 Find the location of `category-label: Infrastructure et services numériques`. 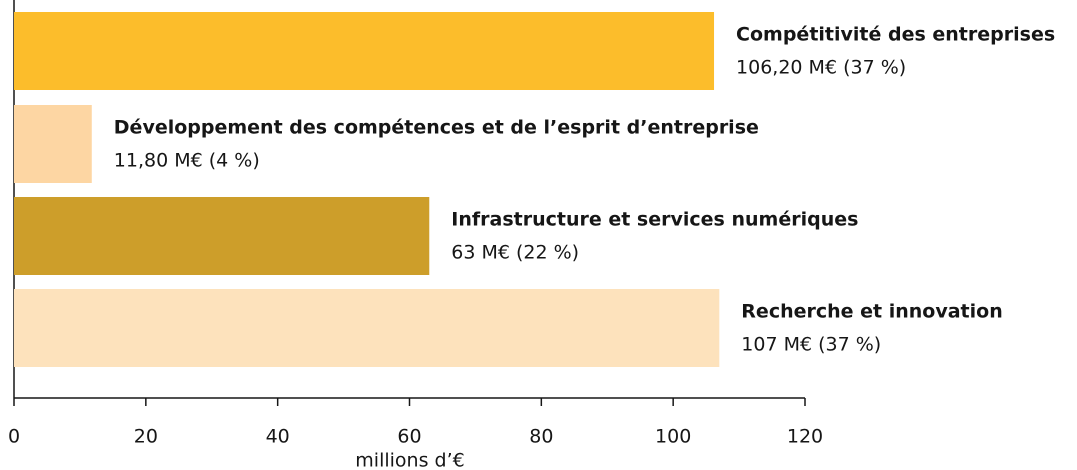

category-label: Infrastructure et services numériques is located at coordinates (654, 220).